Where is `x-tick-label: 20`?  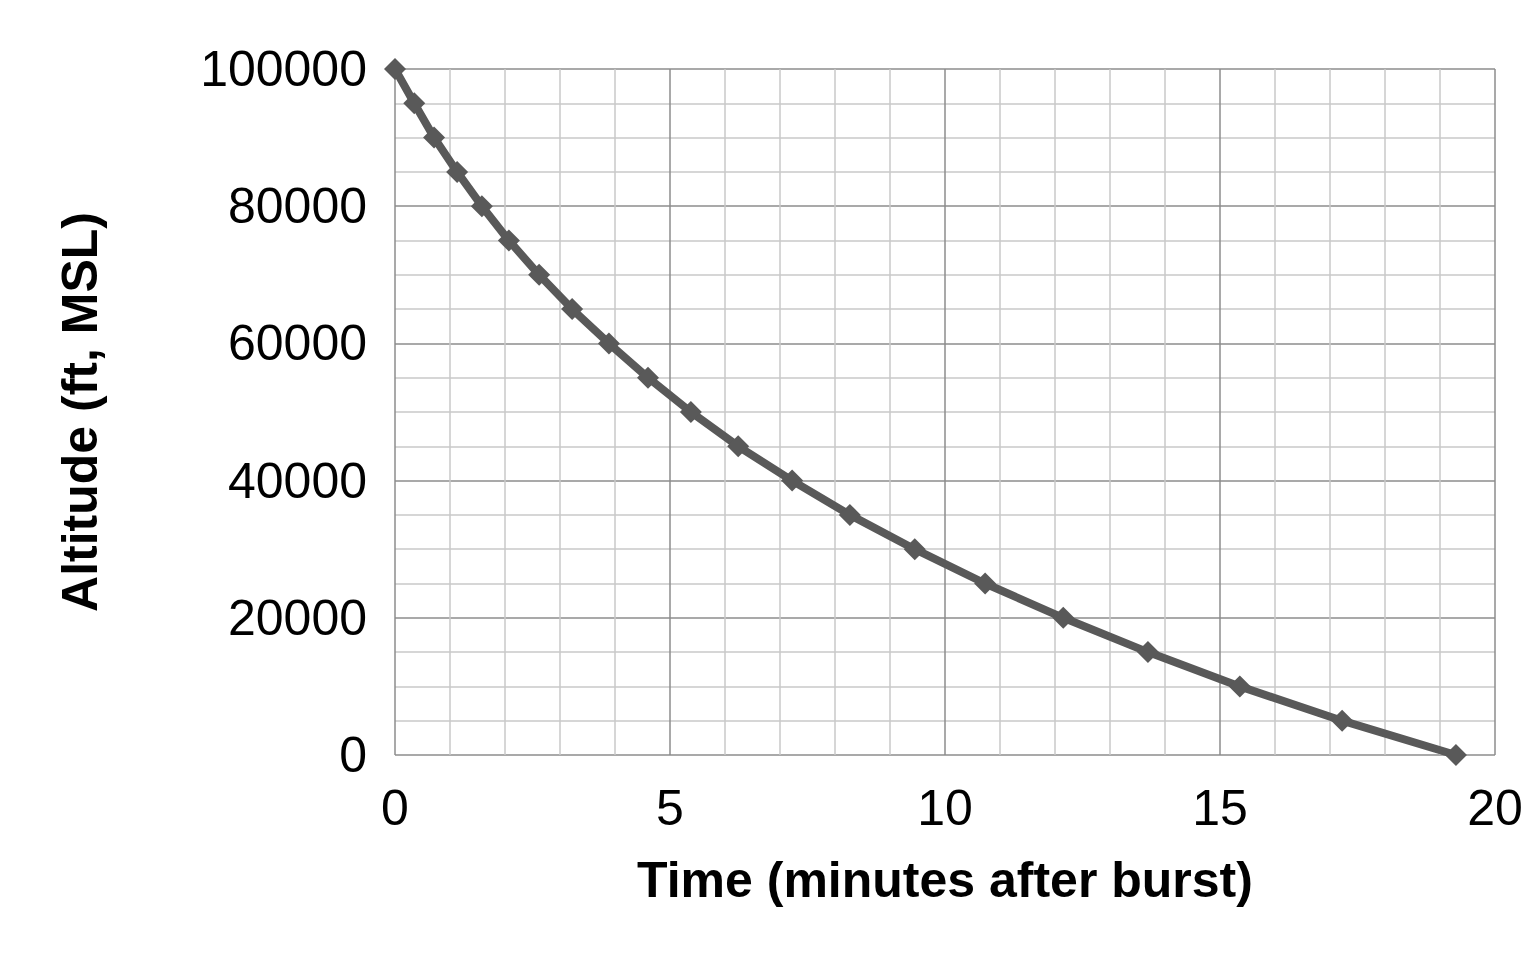
x-tick-label: 20 is located at coordinates (1495, 808).